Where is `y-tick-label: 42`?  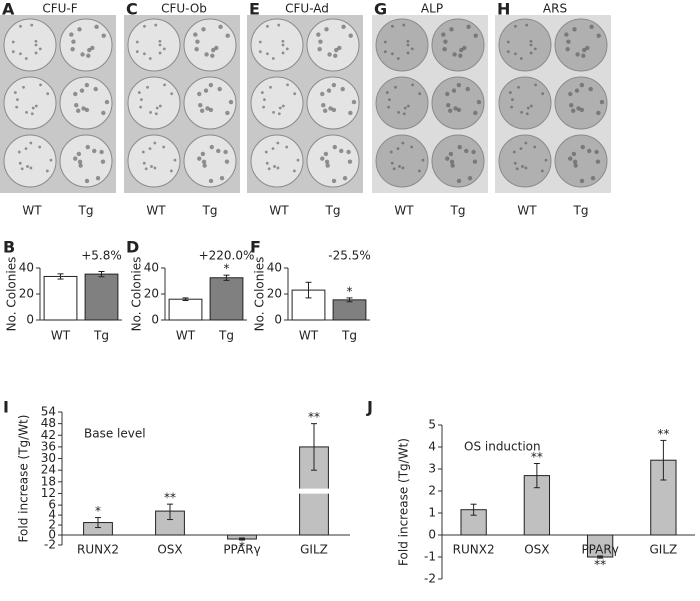 y-tick-label: 42 is located at coordinates (48, 435).